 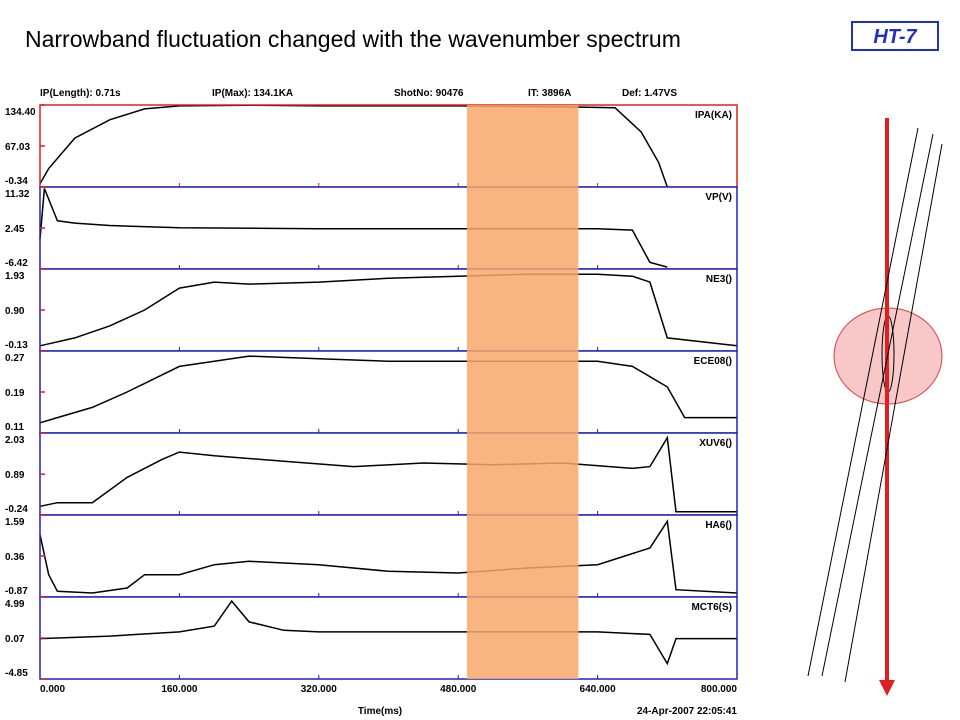 I want to click on diagram, so click(x=875, y=407).